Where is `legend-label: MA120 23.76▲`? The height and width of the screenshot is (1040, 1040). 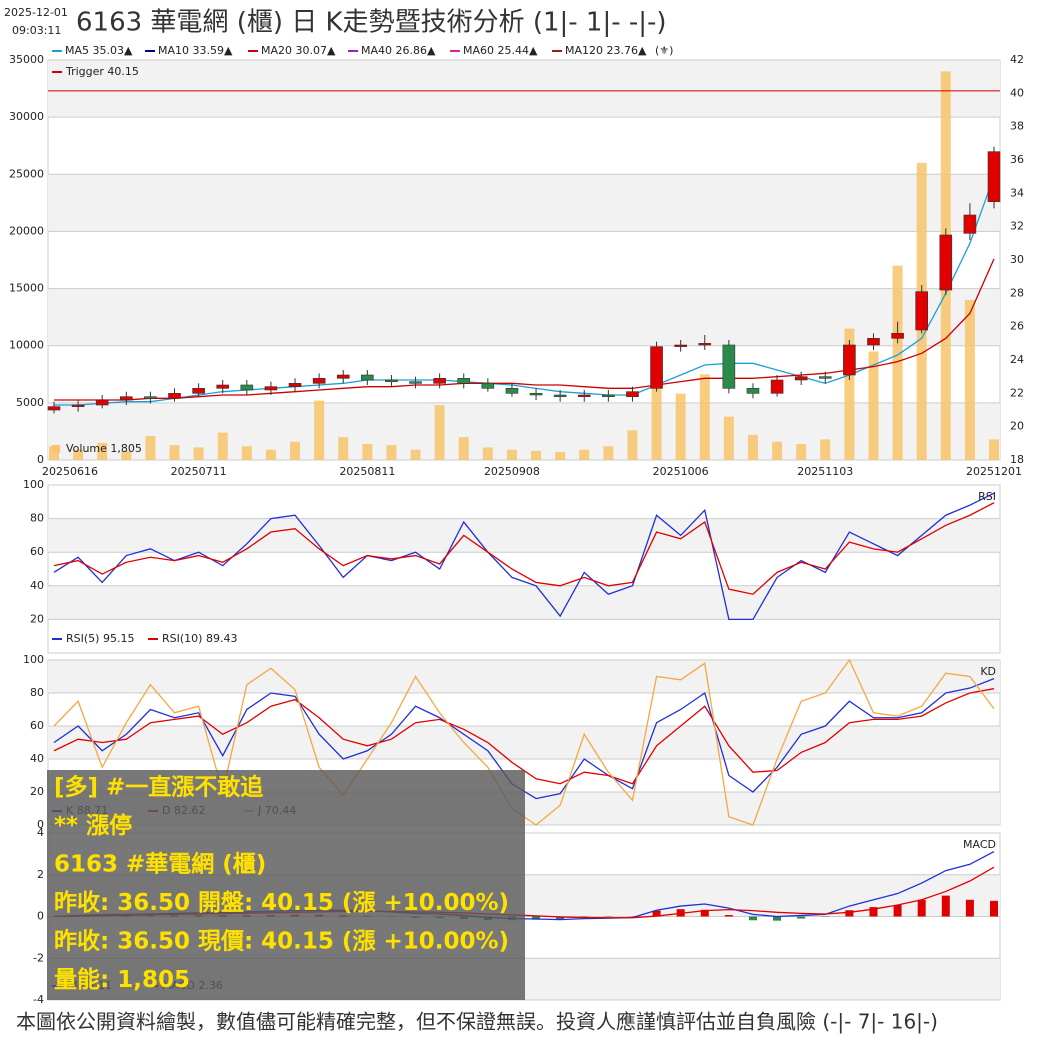 legend-label: MA120 23.76▲ is located at coordinates (606, 50).